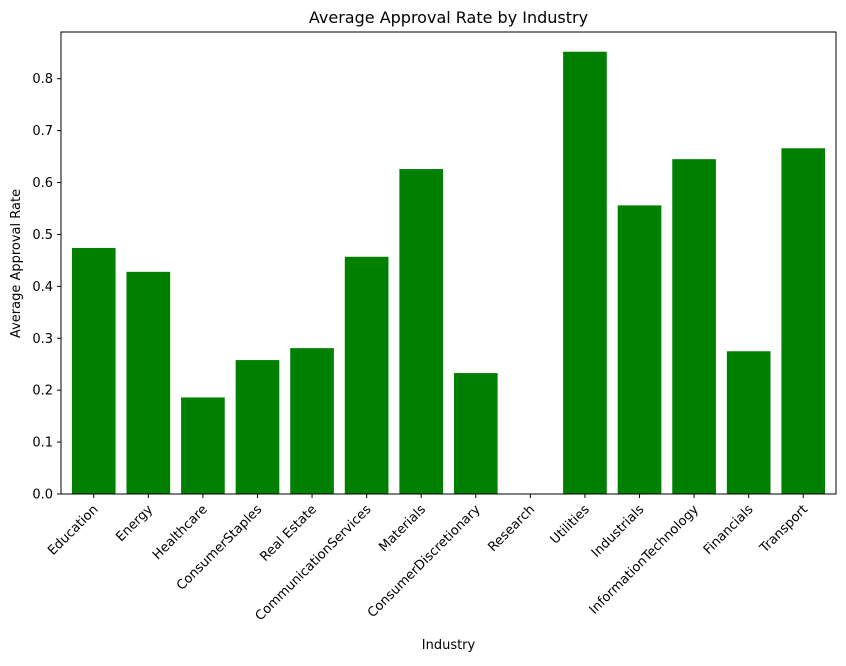  What do you see at coordinates (134, 523) in the screenshot?
I see `x-tick-label: Energy` at bounding box center [134, 523].